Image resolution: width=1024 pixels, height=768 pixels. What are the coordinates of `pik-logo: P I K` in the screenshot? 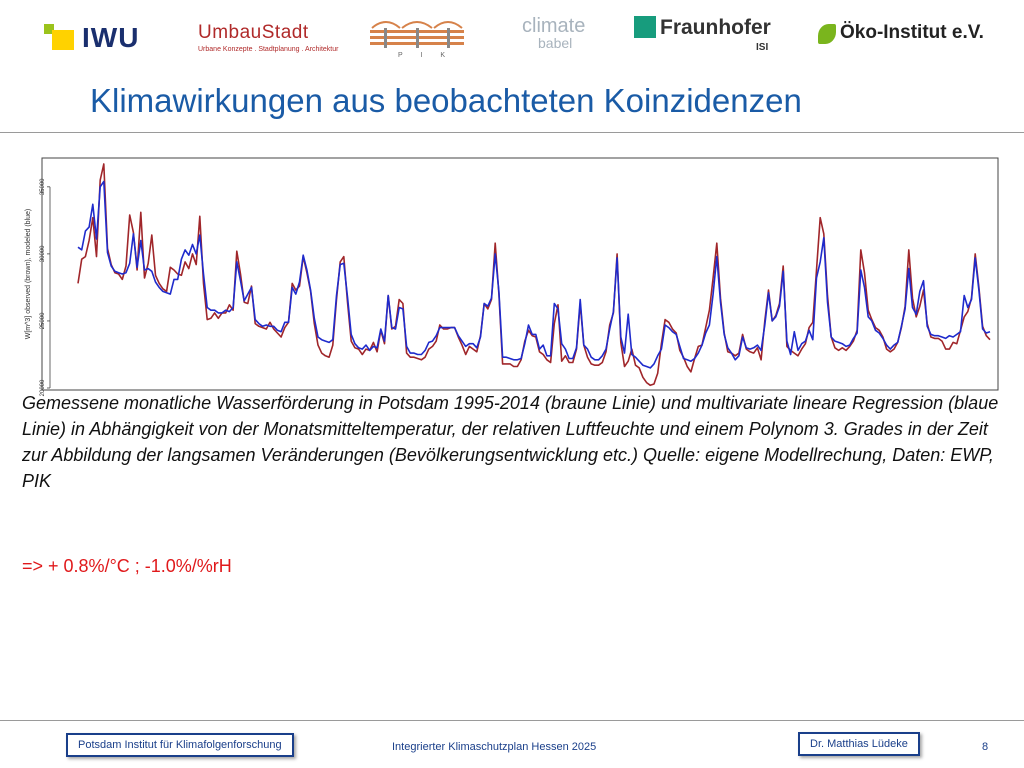 It's located at (417, 39).